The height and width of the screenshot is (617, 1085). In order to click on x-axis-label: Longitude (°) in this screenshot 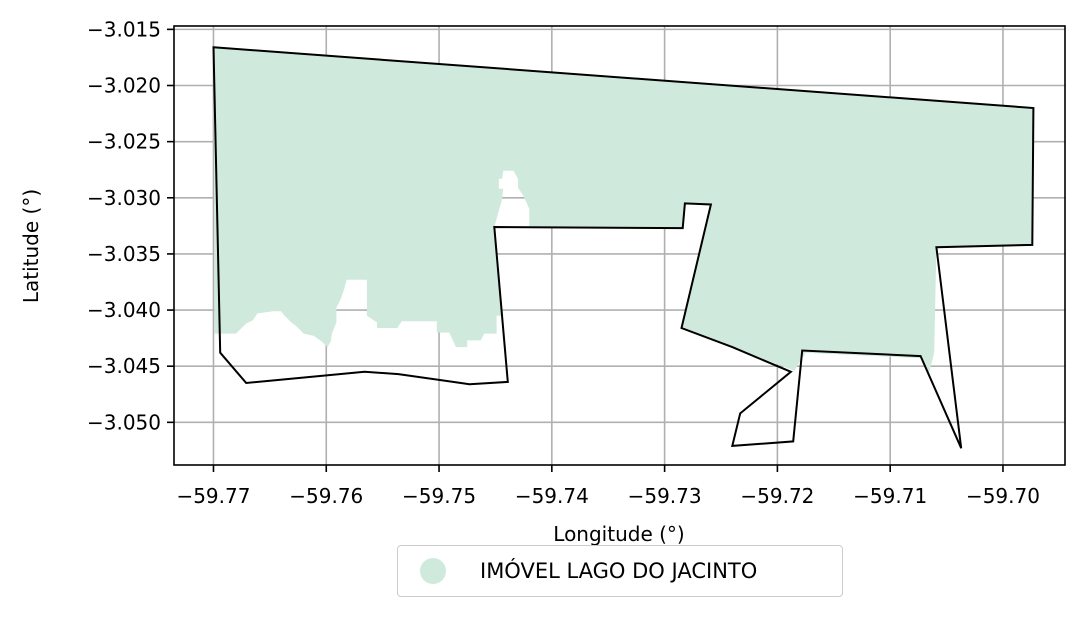, I will do `click(618, 534)`.